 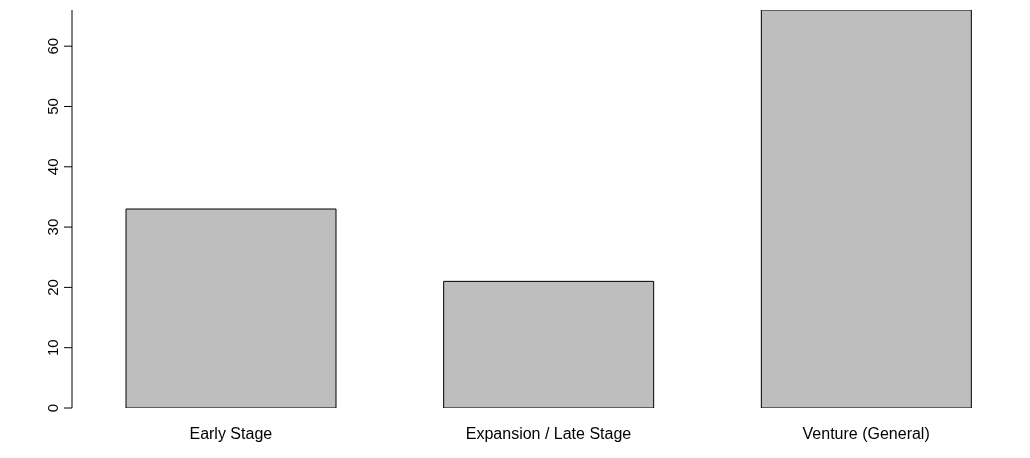 I want to click on y-tick-label: 0, so click(x=52, y=408).